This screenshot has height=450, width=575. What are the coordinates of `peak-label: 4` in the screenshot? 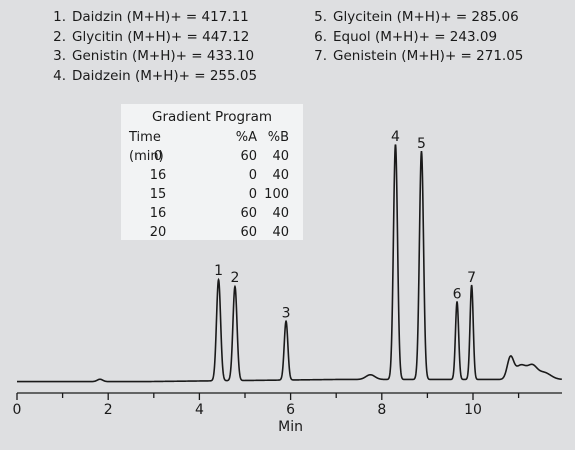 It's located at (395, 137).